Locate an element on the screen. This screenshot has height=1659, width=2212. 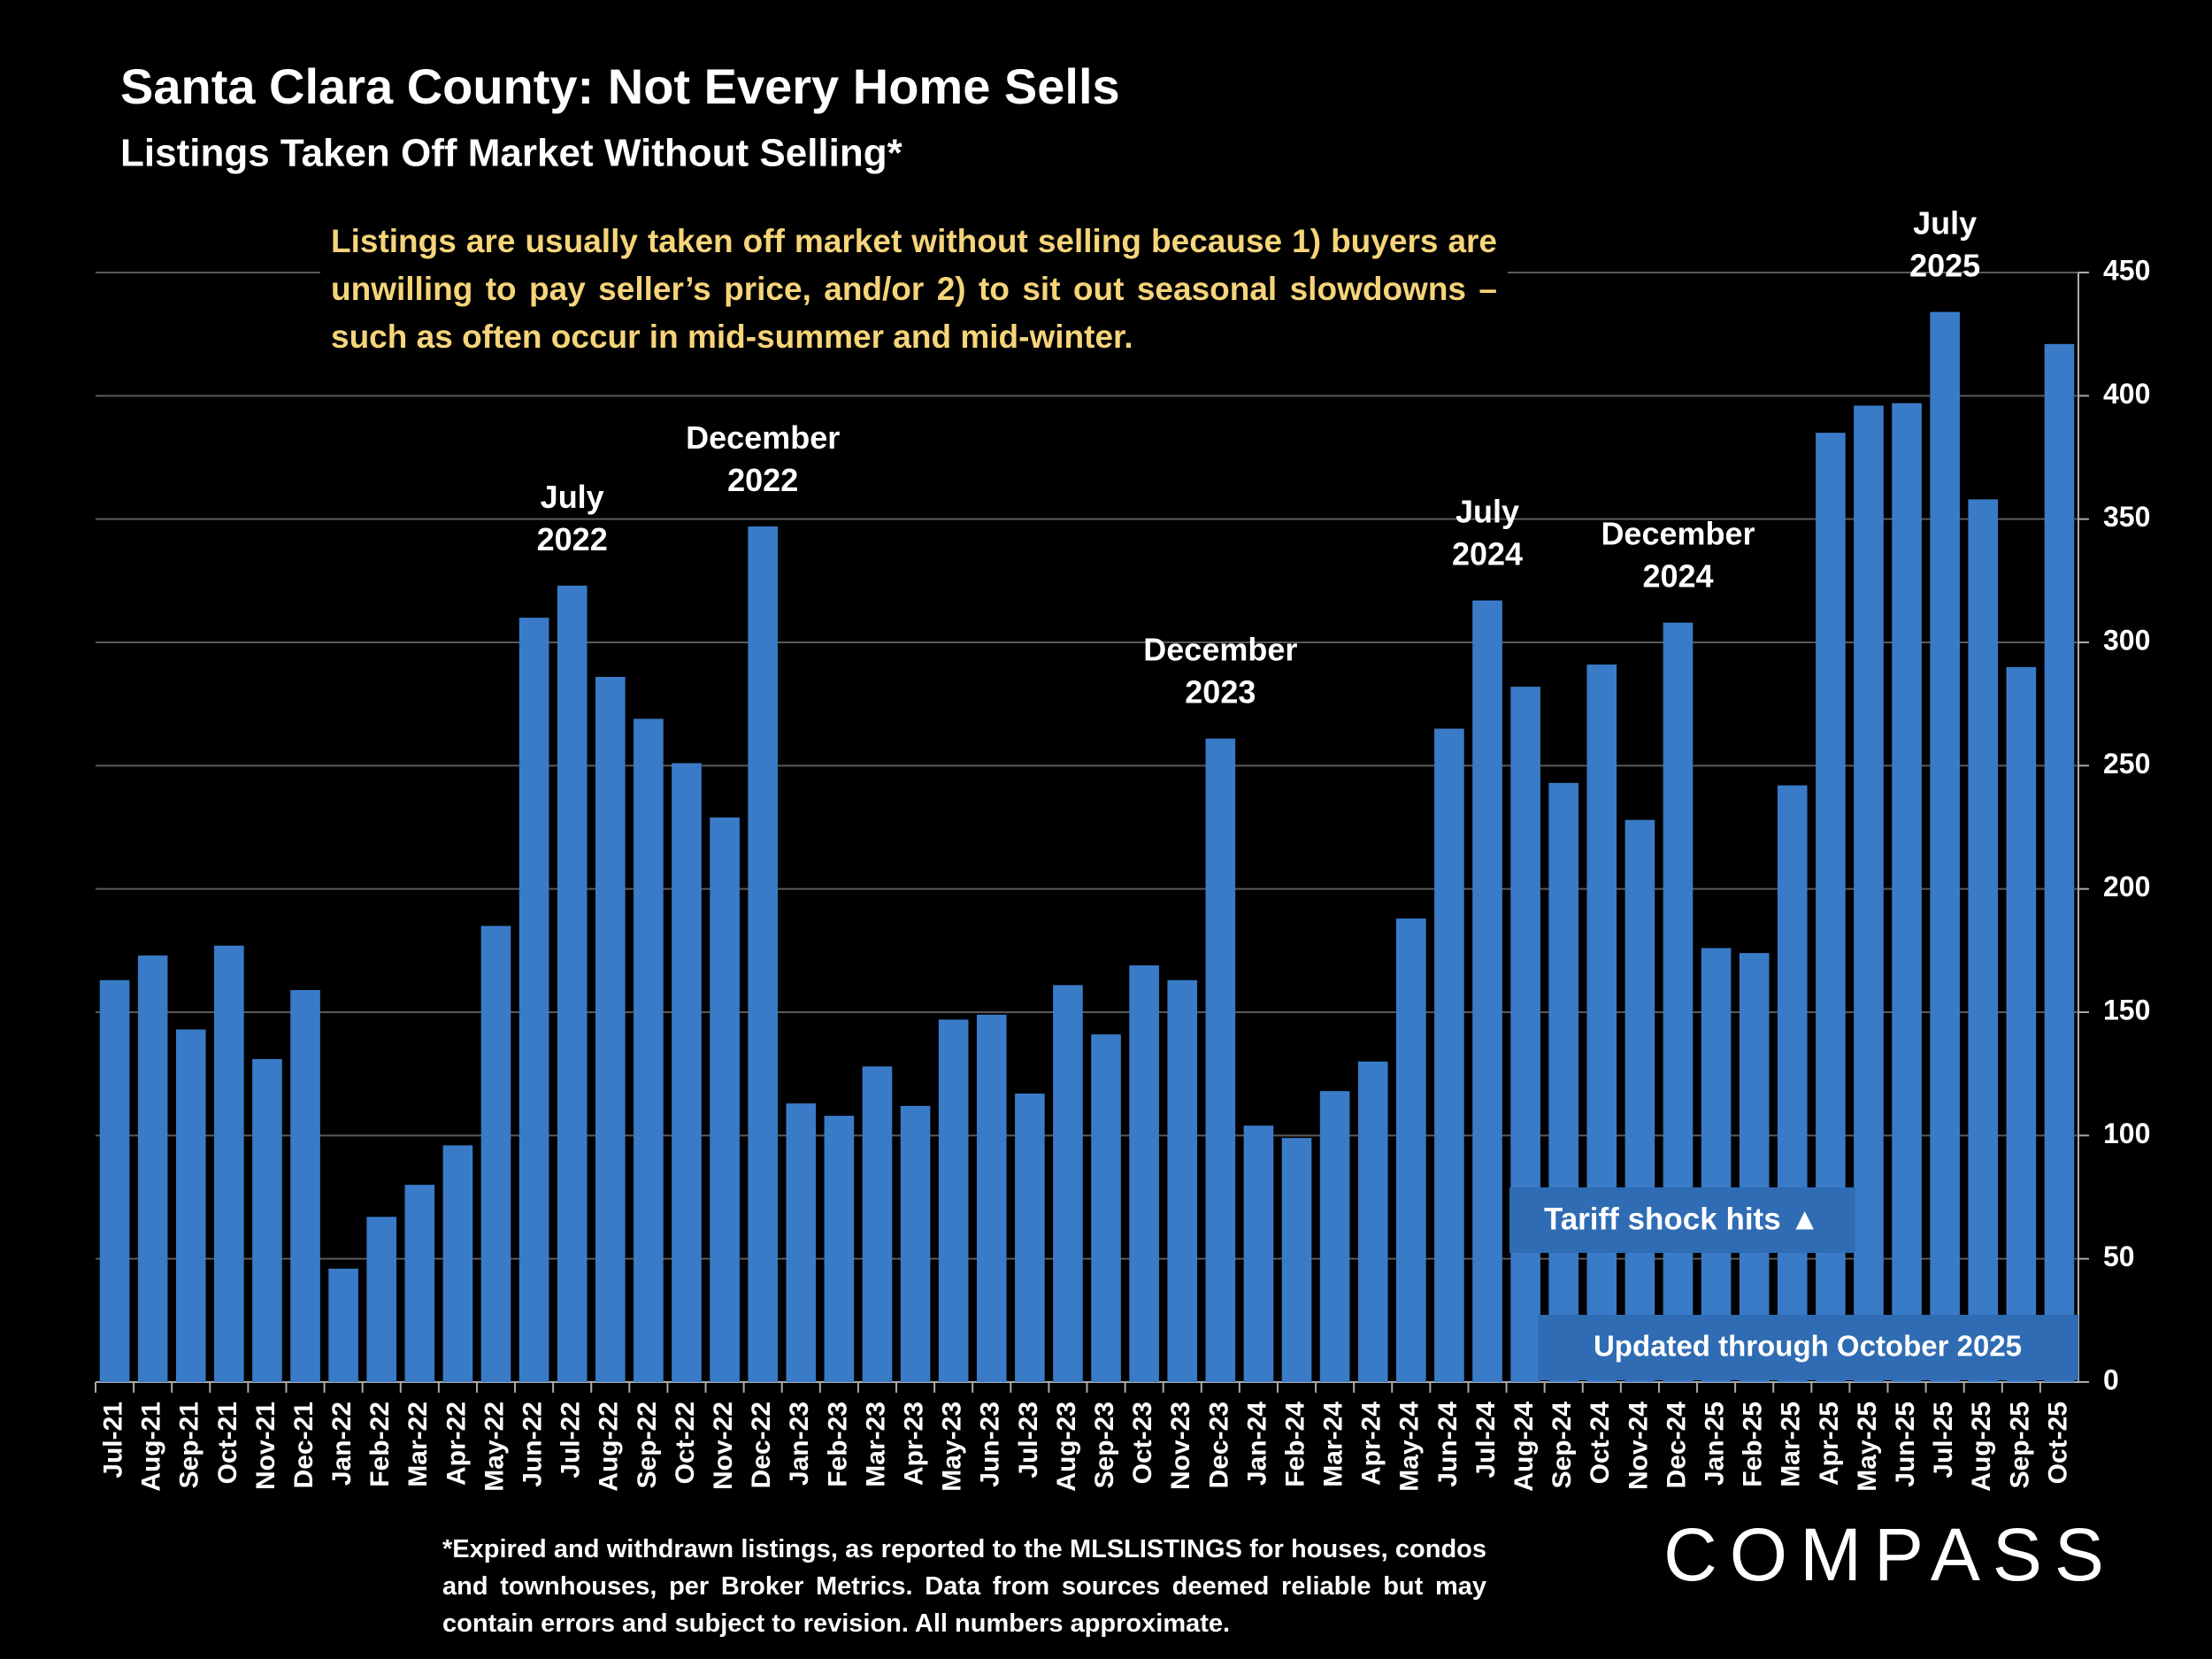
x-tick-label: Feb-22 is located at coordinates (380, 1445).